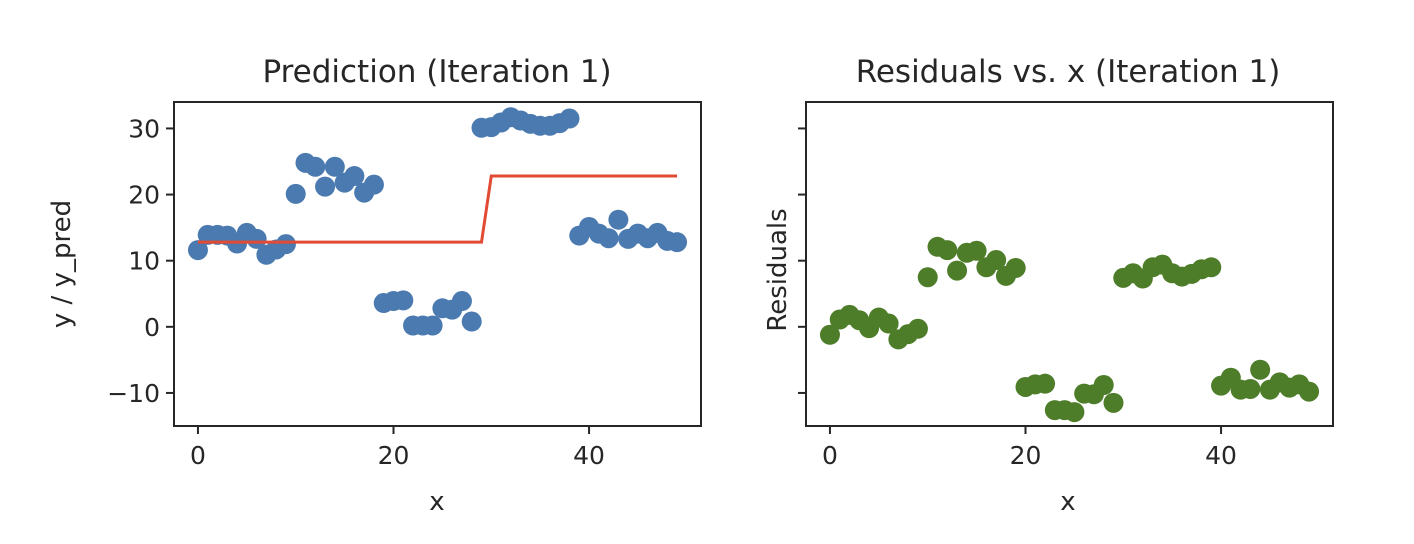 The height and width of the screenshot is (544, 1414). Describe the element at coordinates (144, 195) in the screenshot. I see `y-tick-label: 20` at that location.